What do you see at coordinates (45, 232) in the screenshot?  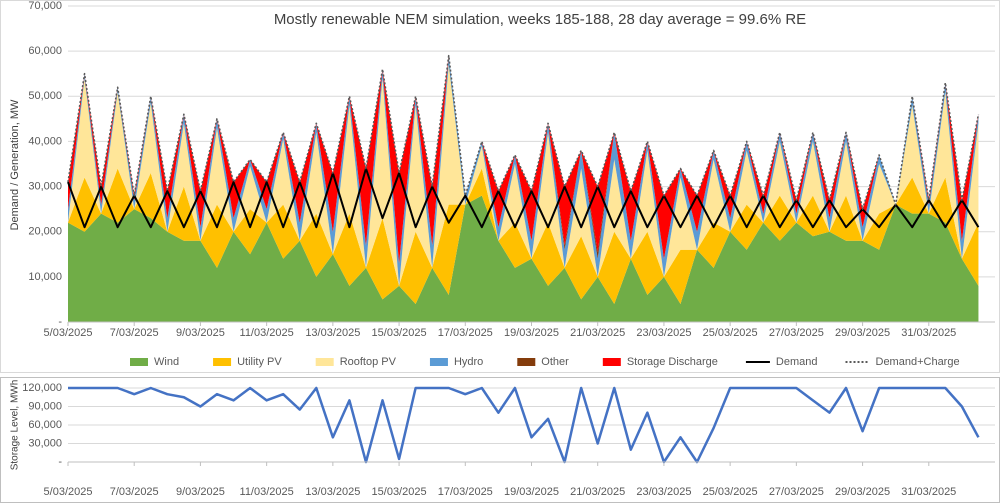 I see `y-tick-label: 20,000` at bounding box center [45, 232].